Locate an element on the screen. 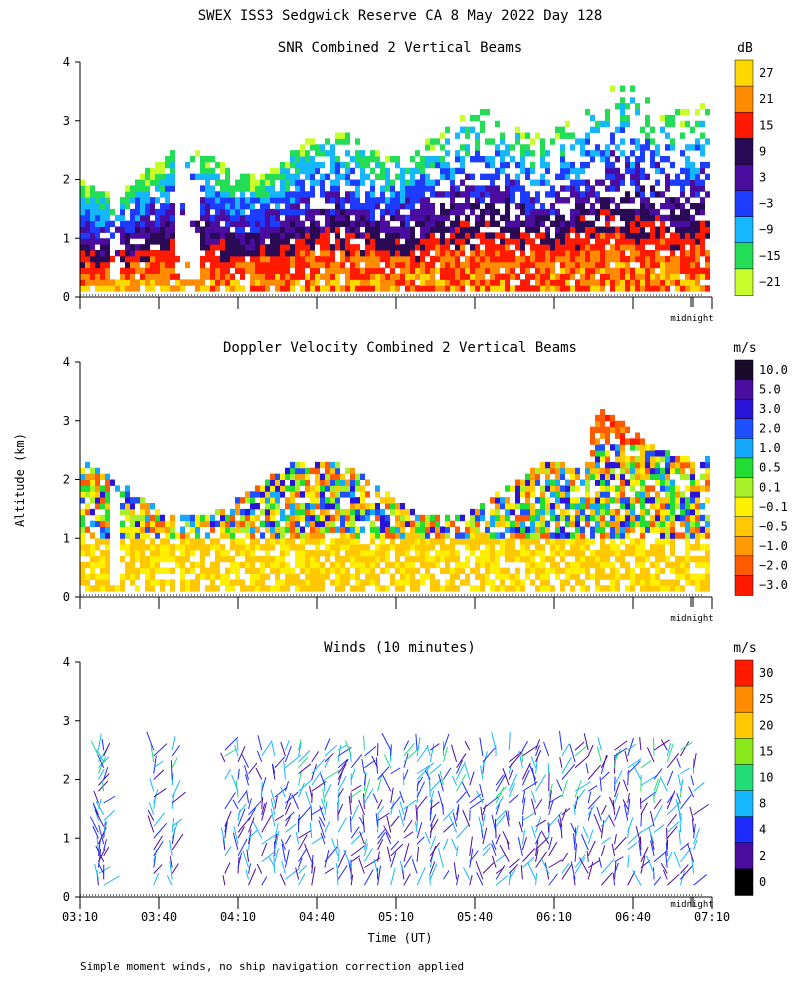 The image size is (800, 1000). colorbar-swatch is located at coordinates (744, 73).